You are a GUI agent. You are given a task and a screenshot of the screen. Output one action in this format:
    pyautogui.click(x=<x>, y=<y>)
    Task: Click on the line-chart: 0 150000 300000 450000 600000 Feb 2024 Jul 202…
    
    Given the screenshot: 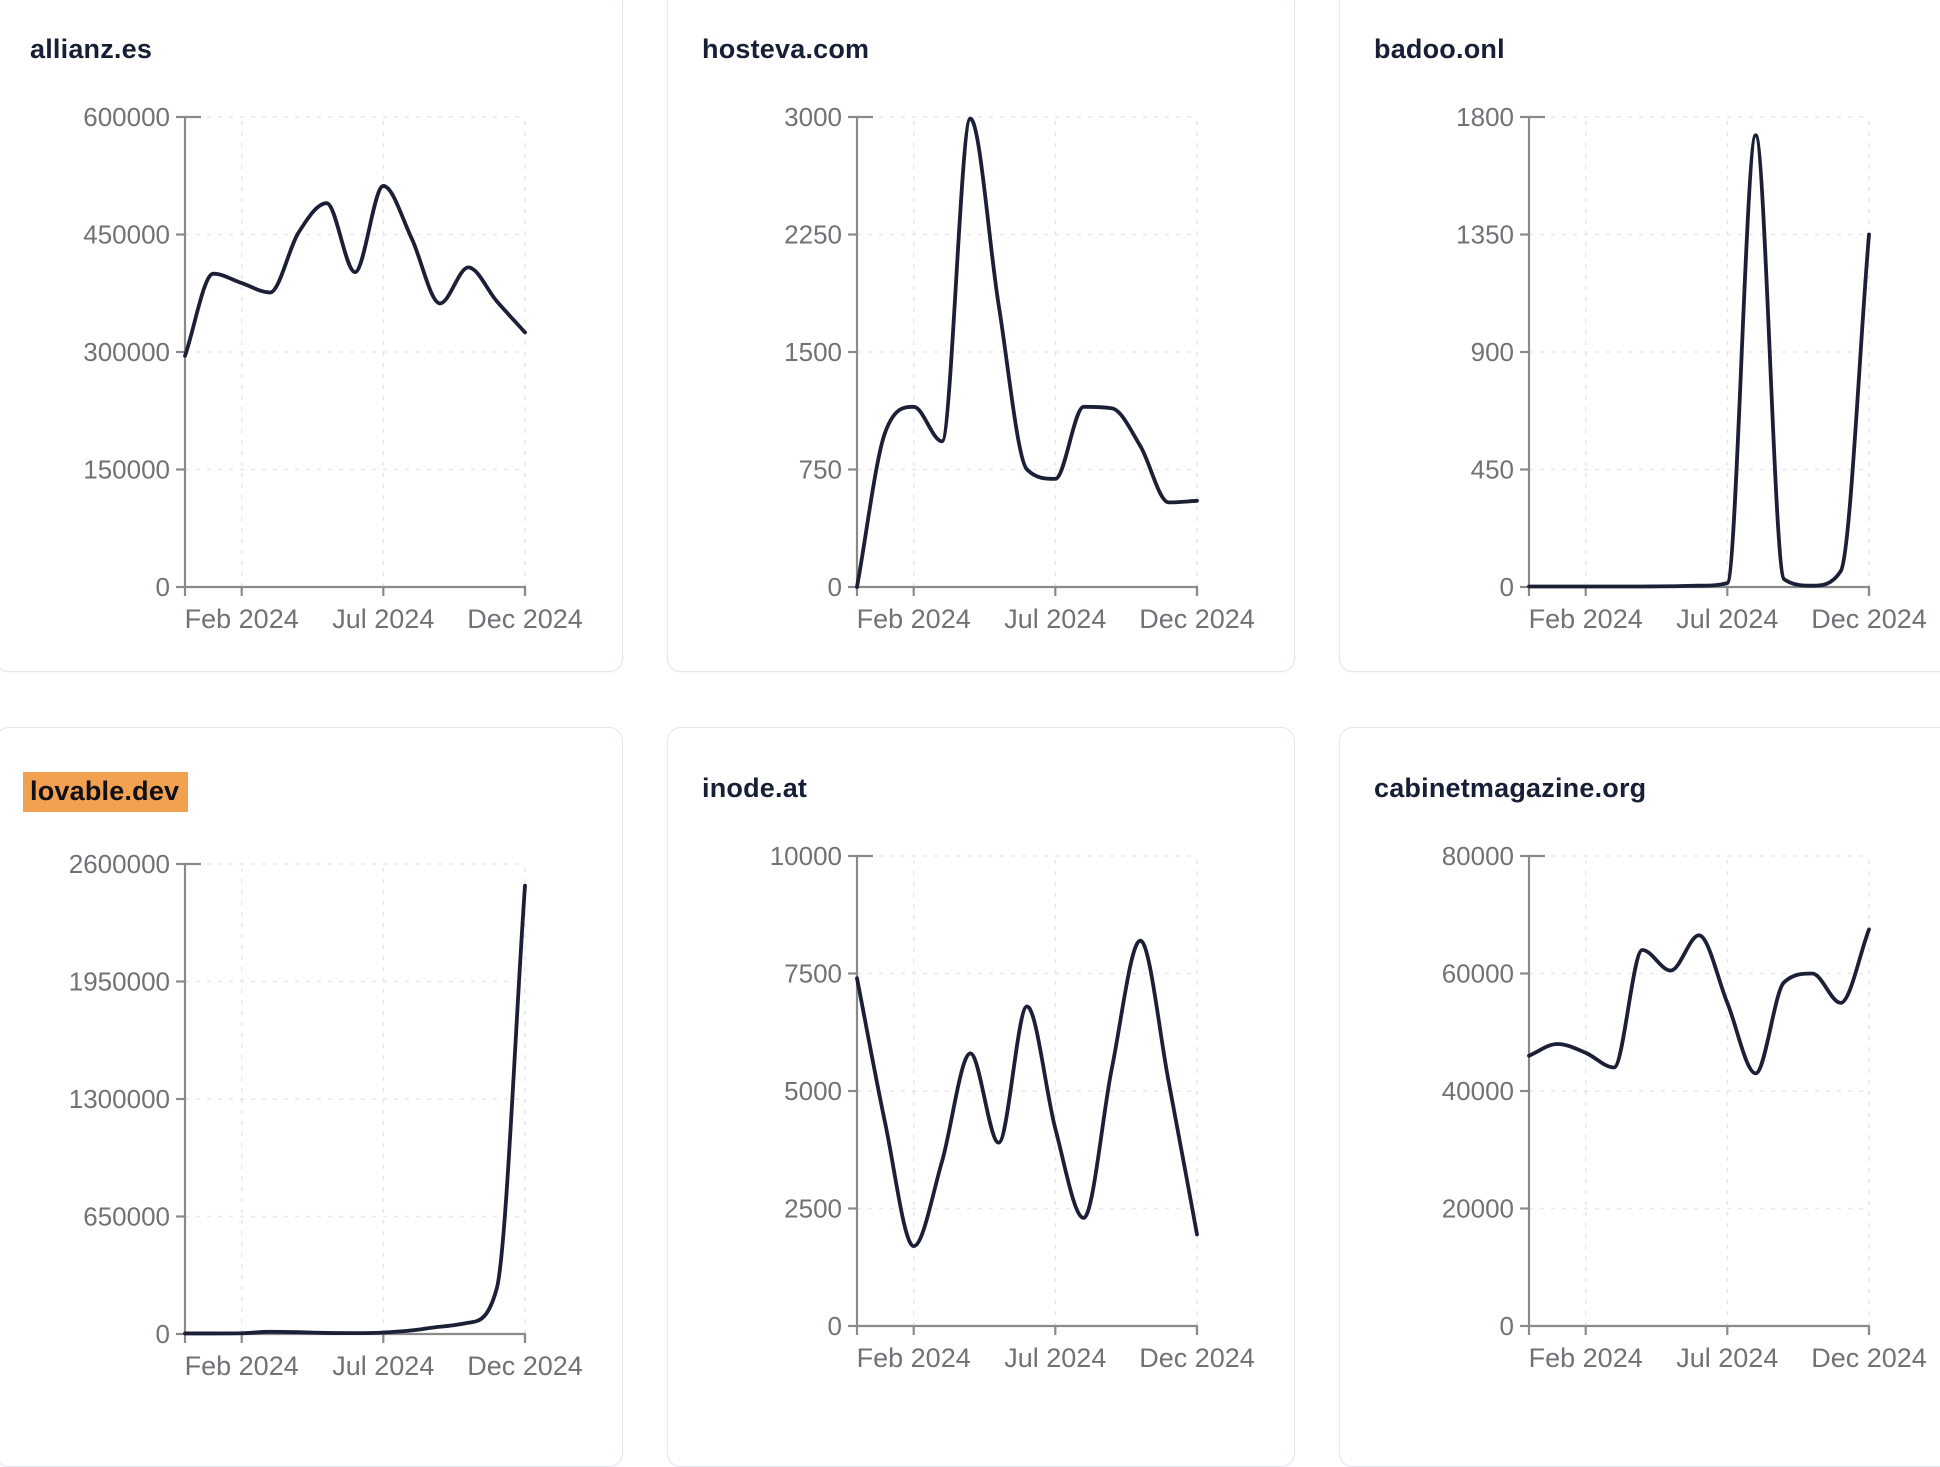 What is the action you would take?
    pyautogui.click(x=333, y=368)
    